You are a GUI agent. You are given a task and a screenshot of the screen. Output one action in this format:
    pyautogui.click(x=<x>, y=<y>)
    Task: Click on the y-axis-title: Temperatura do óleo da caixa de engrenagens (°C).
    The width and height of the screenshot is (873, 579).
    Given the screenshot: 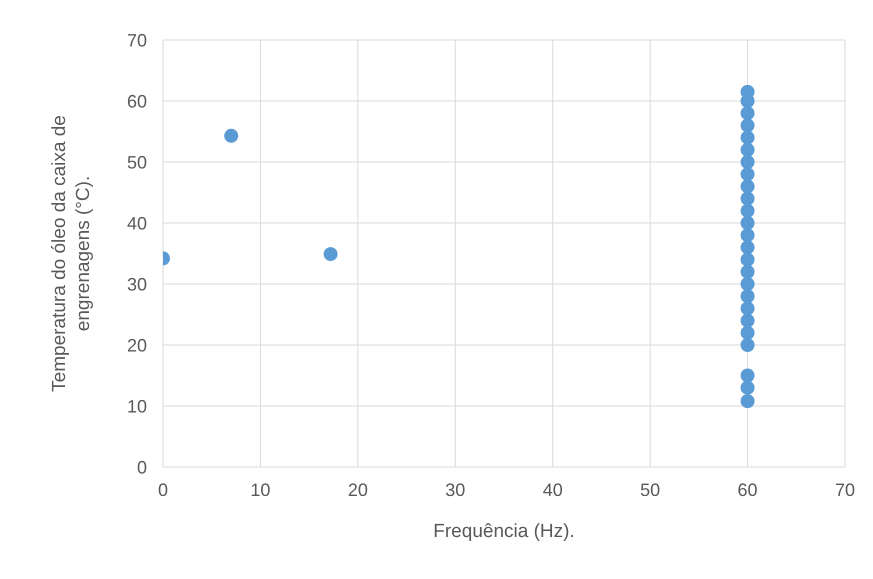 What is the action you would take?
    pyautogui.click(x=71, y=253)
    